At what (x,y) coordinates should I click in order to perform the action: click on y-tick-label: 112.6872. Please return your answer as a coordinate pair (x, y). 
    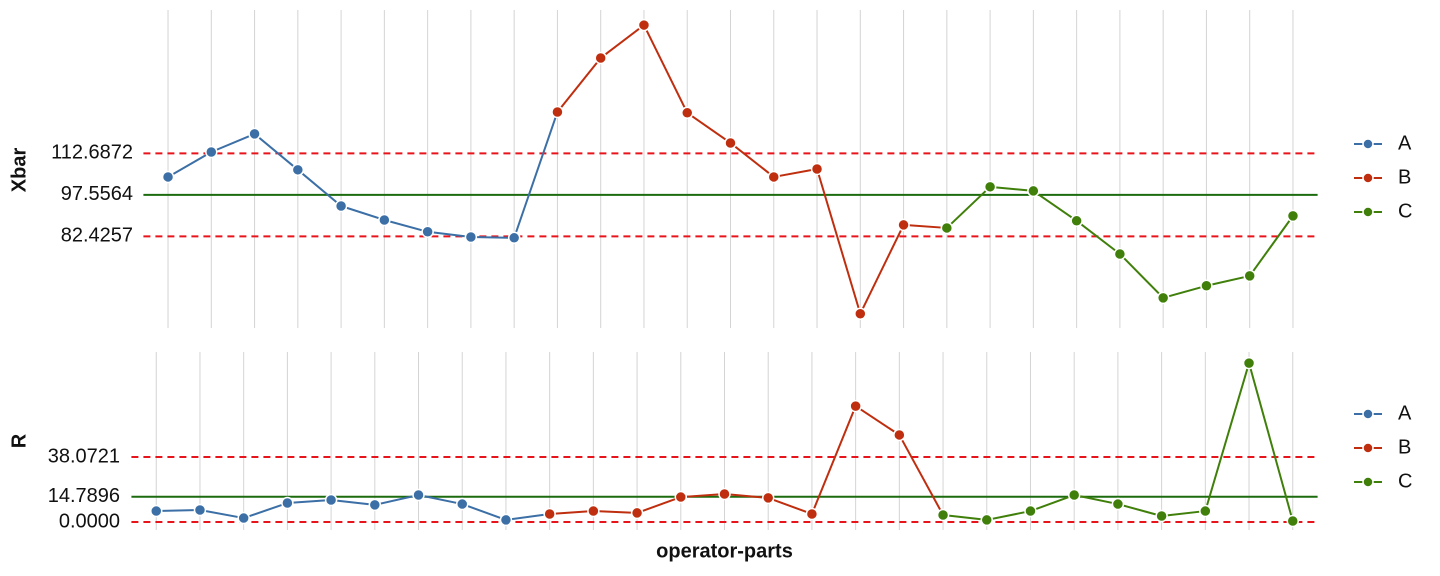
    Looking at the image, I should click on (92, 153).